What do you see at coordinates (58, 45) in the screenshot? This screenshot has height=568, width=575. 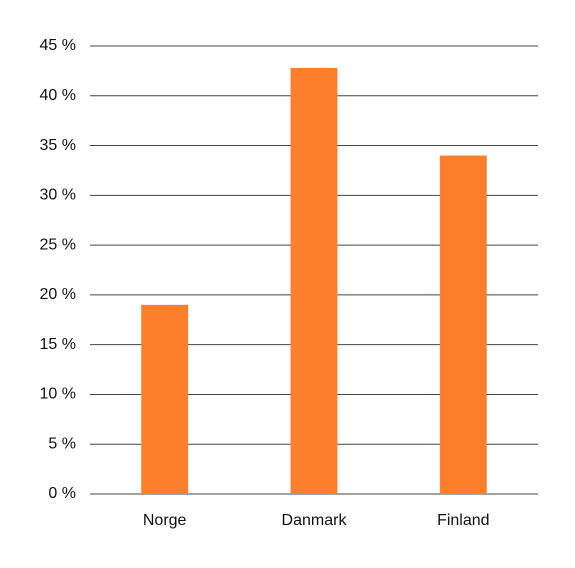 I see `y-tick-label: 45 %` at bounding box center [58, 45].